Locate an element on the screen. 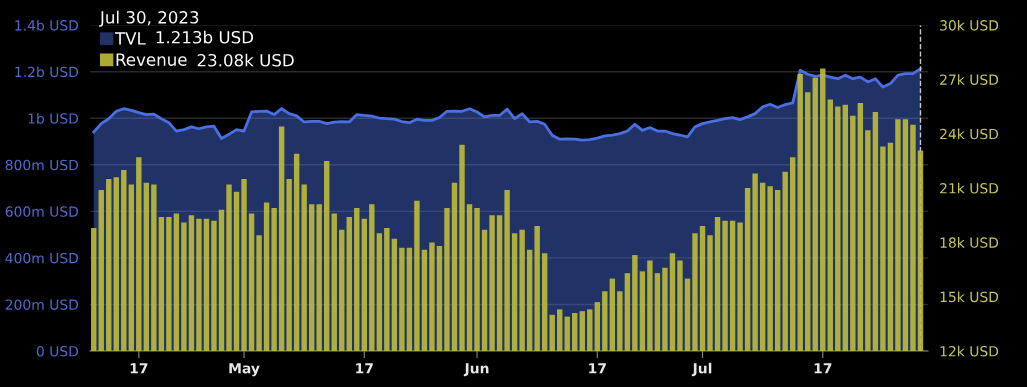 The height and width of the screenshot is (387, 1027). y-tick-label: 1b USD is located at coordinates (53, 118).